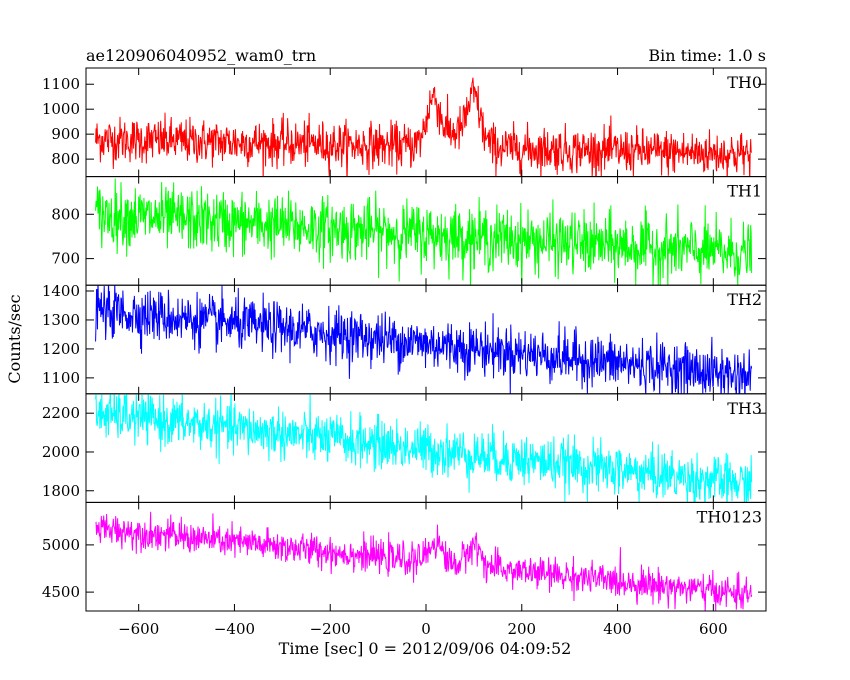 This screenshot has height=680, width=850. What do you see at coordinates (424, 339) in the screenshot?
I see `series-th2` at bounding box center [424, 339].